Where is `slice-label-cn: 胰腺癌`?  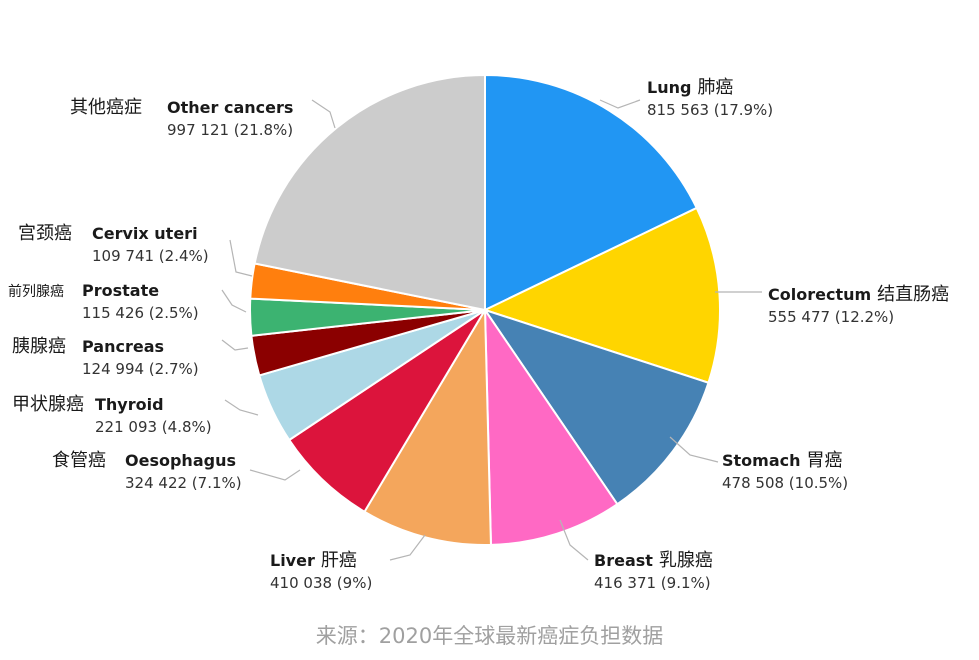 slice-label-cn: 胰腺癌 is located at coordinates (39, 346).